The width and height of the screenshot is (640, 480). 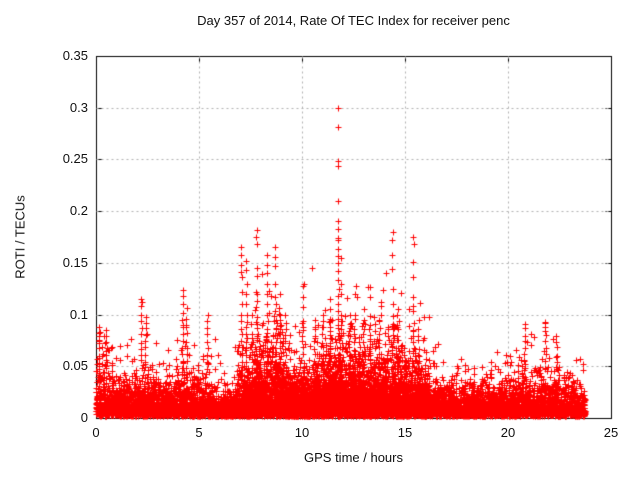 What do you see at coordinates (75, 158) in the screenshot?
I see `y-tick-label: 0.25` at bounding box center [75, 158].